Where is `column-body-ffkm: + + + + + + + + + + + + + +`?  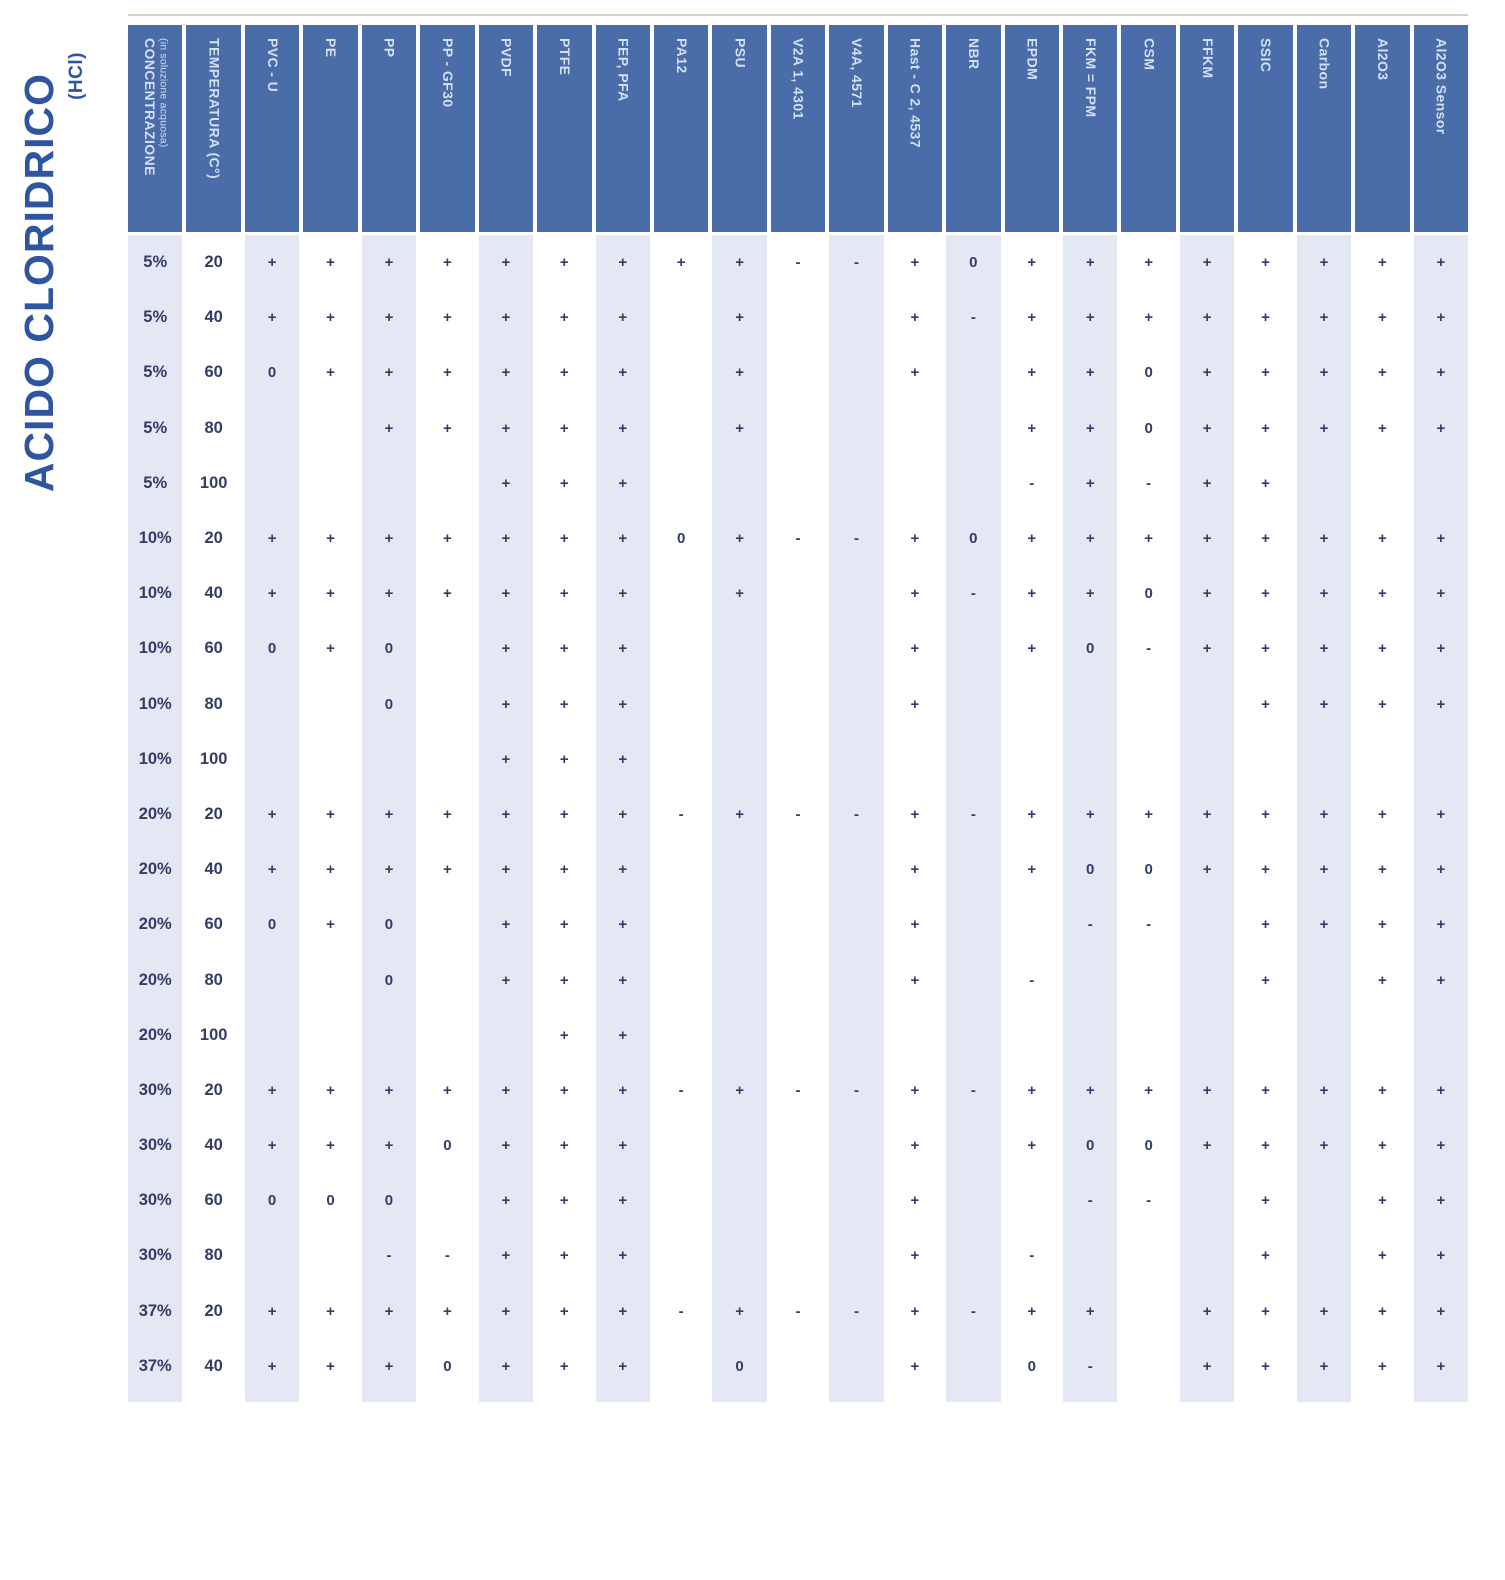
column-body-ffkm: + + + + + + + + + + + + + + is located at coordinates (1207, 818).